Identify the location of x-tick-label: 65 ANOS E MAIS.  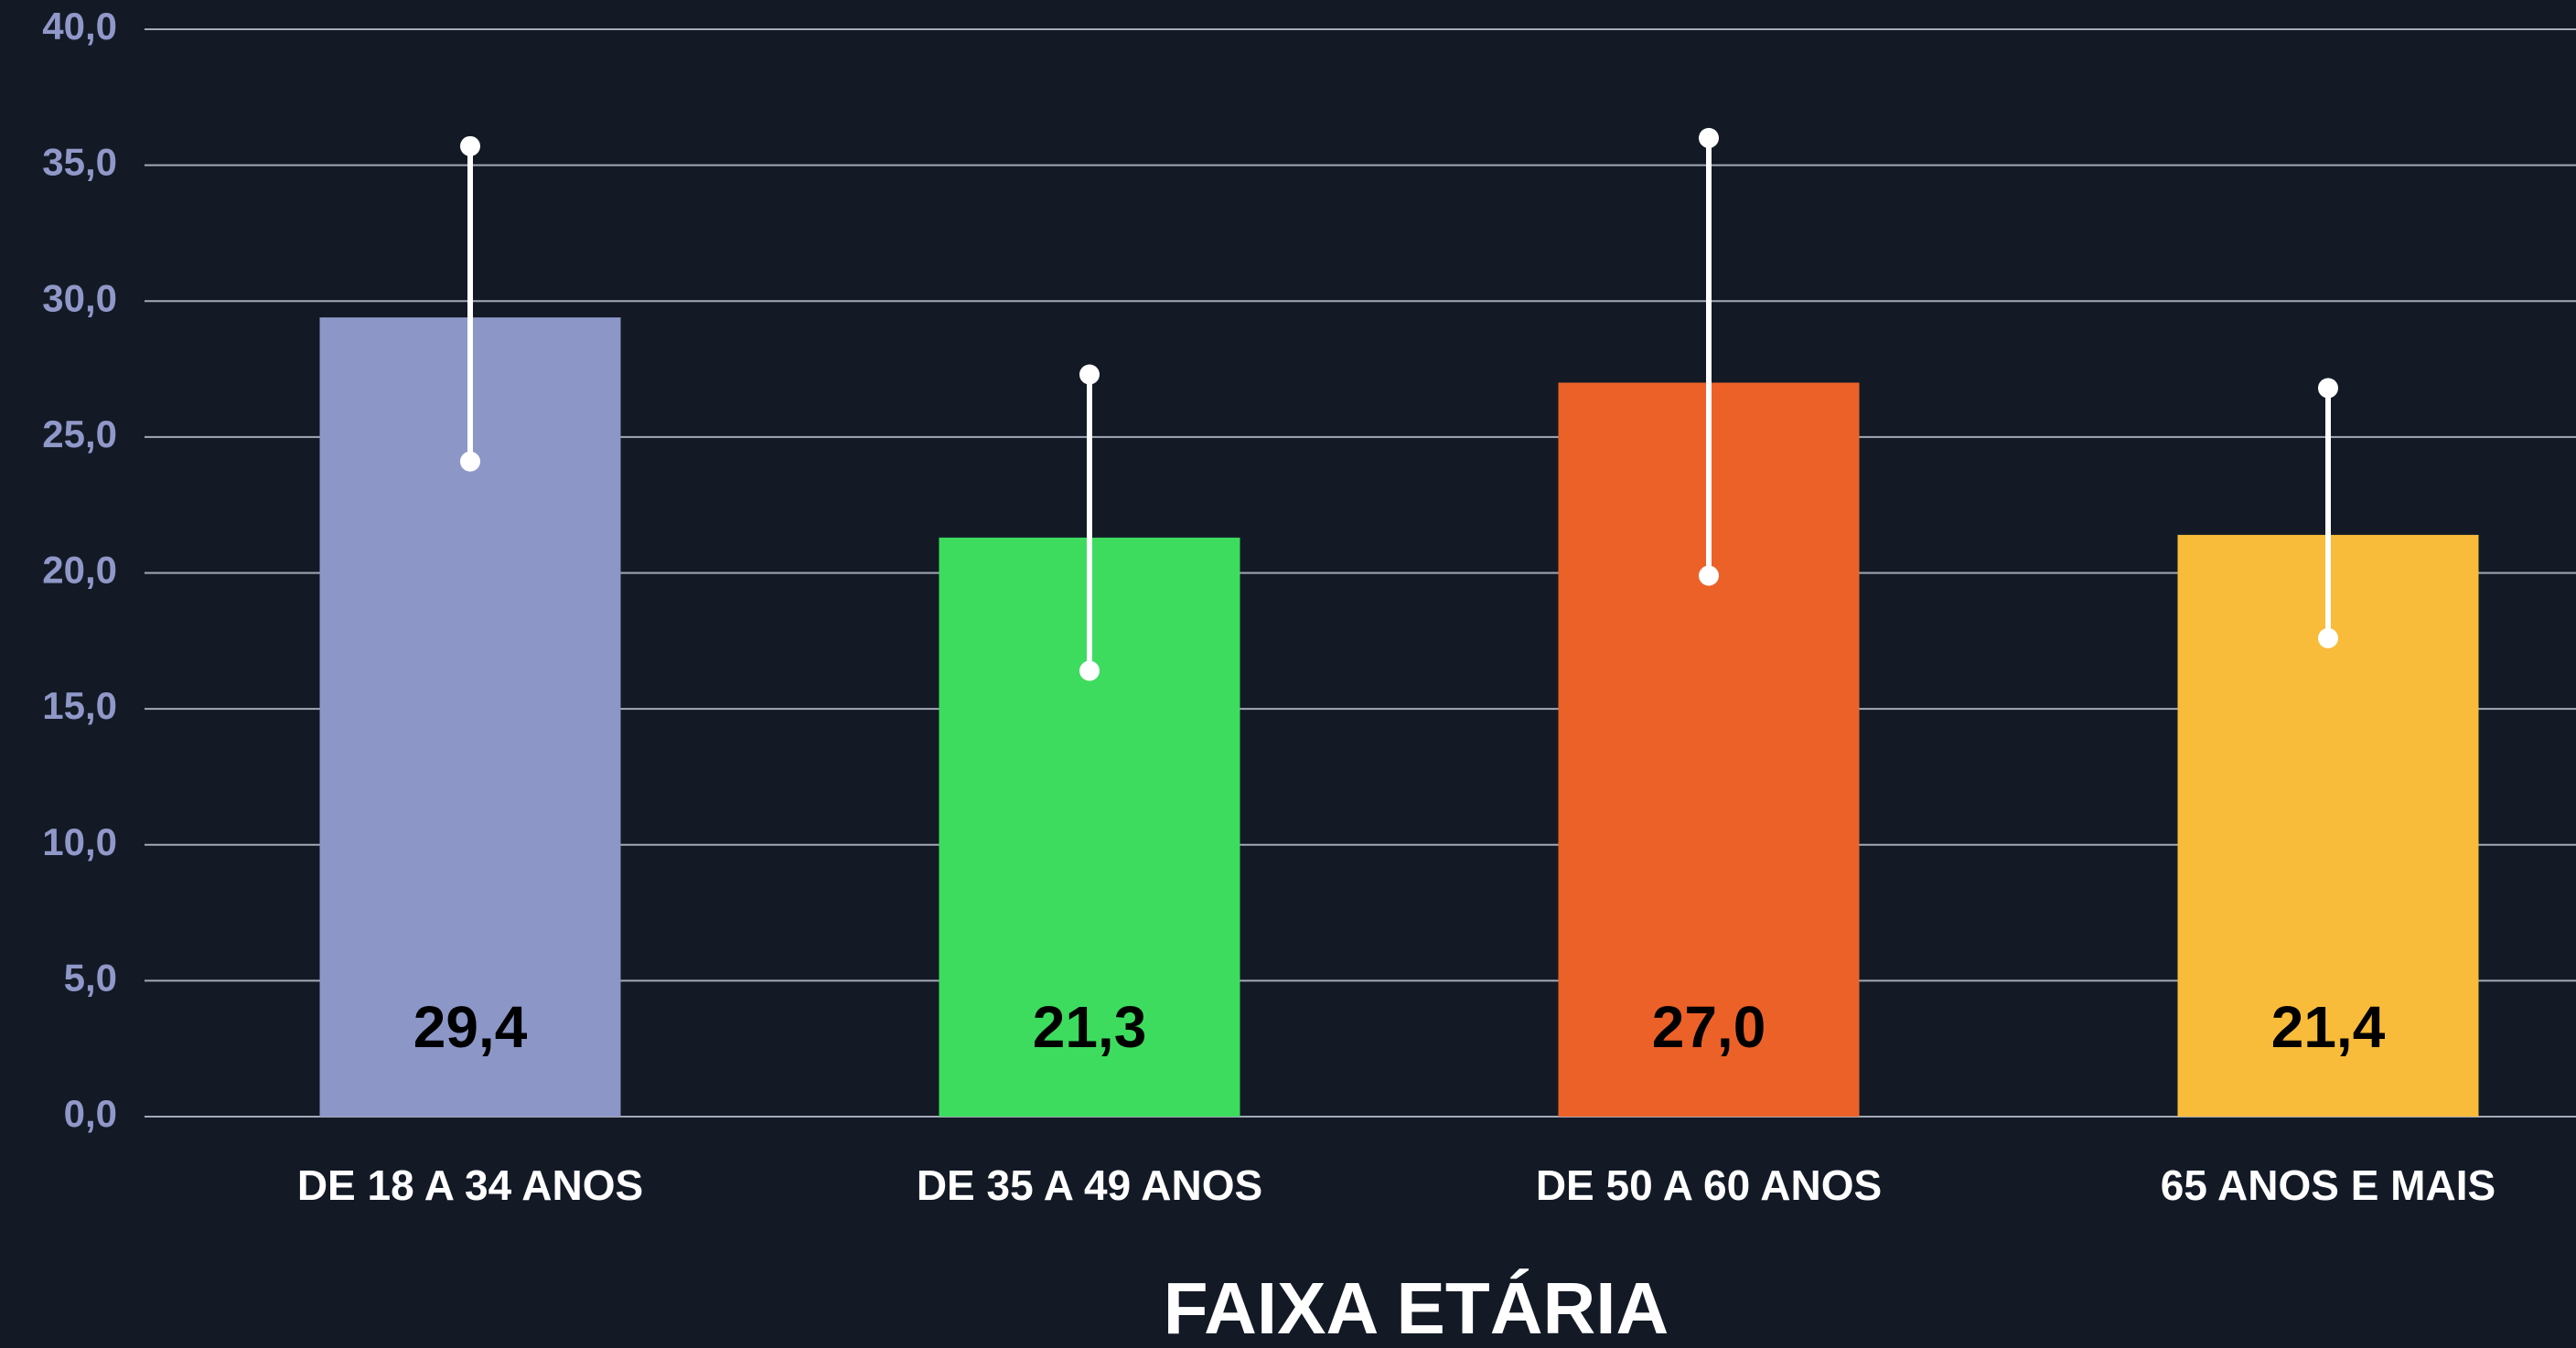
(2328, 1185).